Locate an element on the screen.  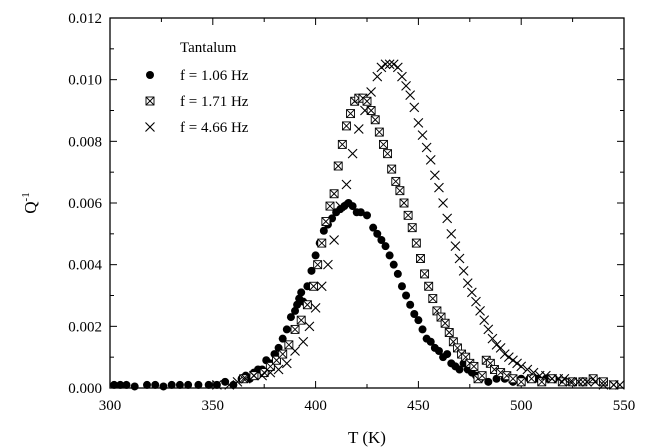
y-tick-label: 0.002 is located at coordinates (85, 327).